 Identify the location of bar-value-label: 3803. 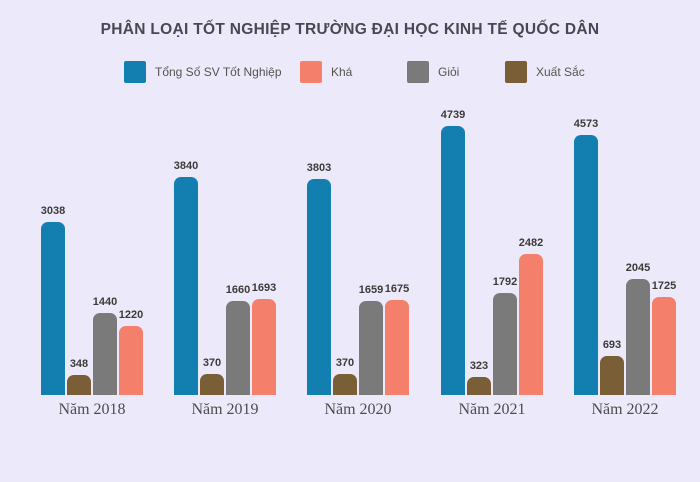
(319, 168).